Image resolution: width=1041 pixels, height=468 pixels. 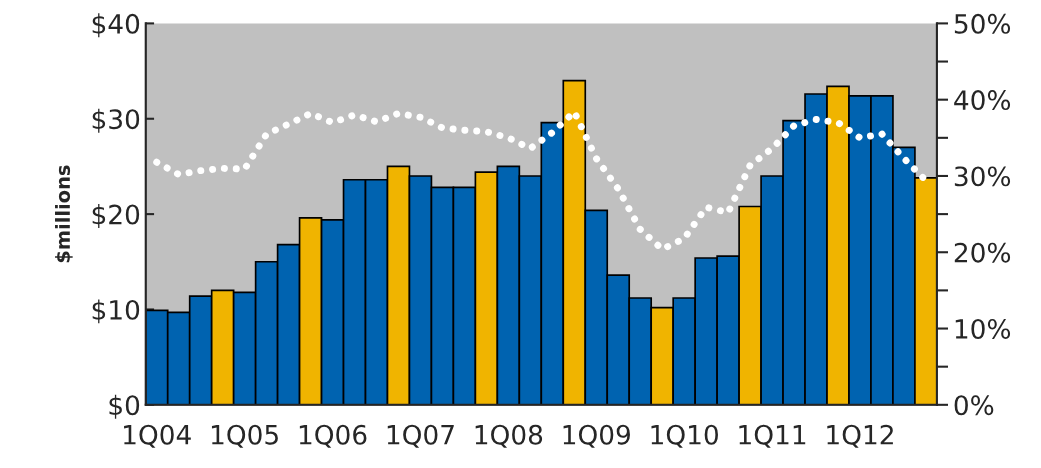 I want to click on y2-tick-label: 20%, so click(x=982, y=252).